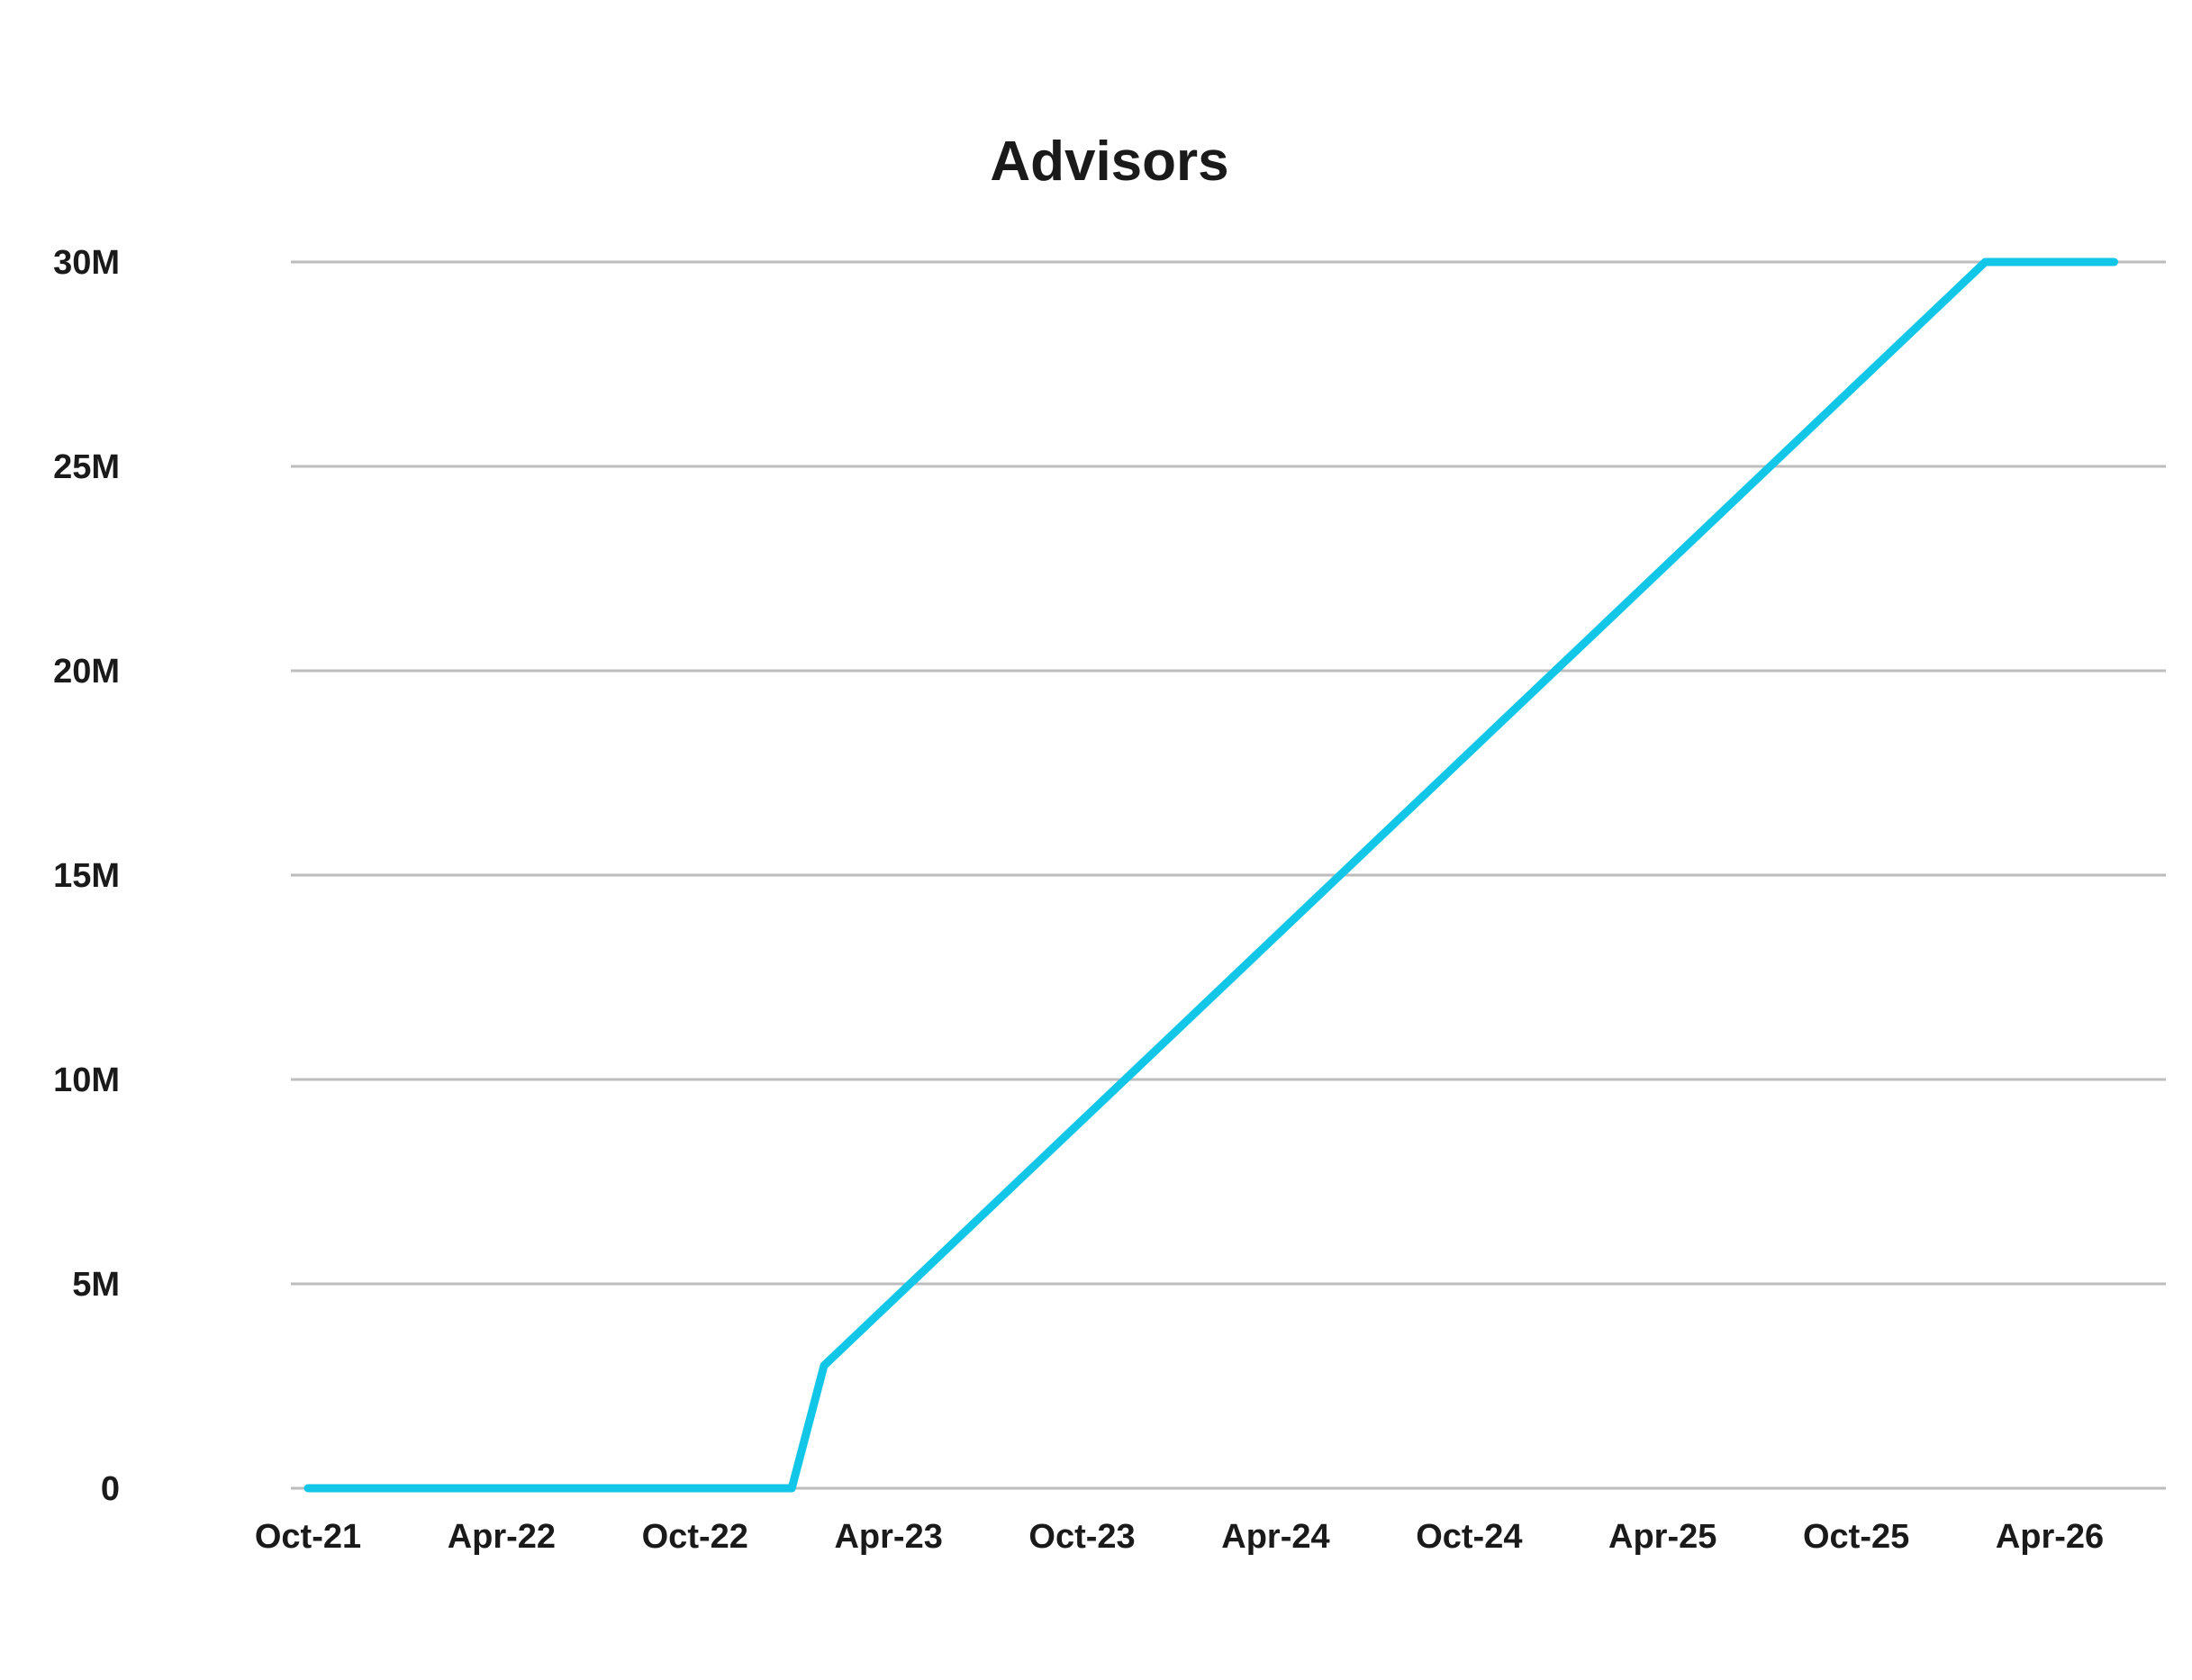 The width and height of the screenshot is (2192, 1680). I want to click on chart-title: Advisors, so click(1109, 162).